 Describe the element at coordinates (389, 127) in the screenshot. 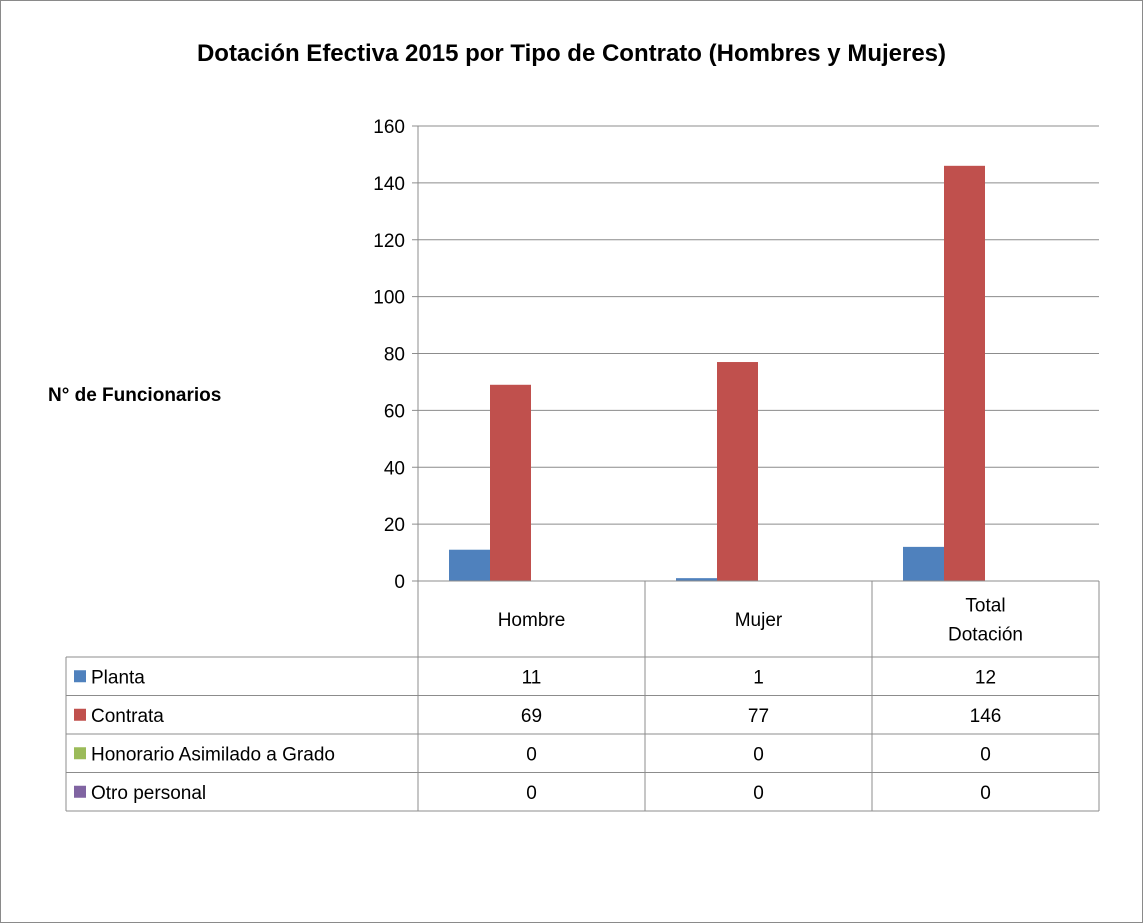

I see `y-tick-label: 160` at that location.